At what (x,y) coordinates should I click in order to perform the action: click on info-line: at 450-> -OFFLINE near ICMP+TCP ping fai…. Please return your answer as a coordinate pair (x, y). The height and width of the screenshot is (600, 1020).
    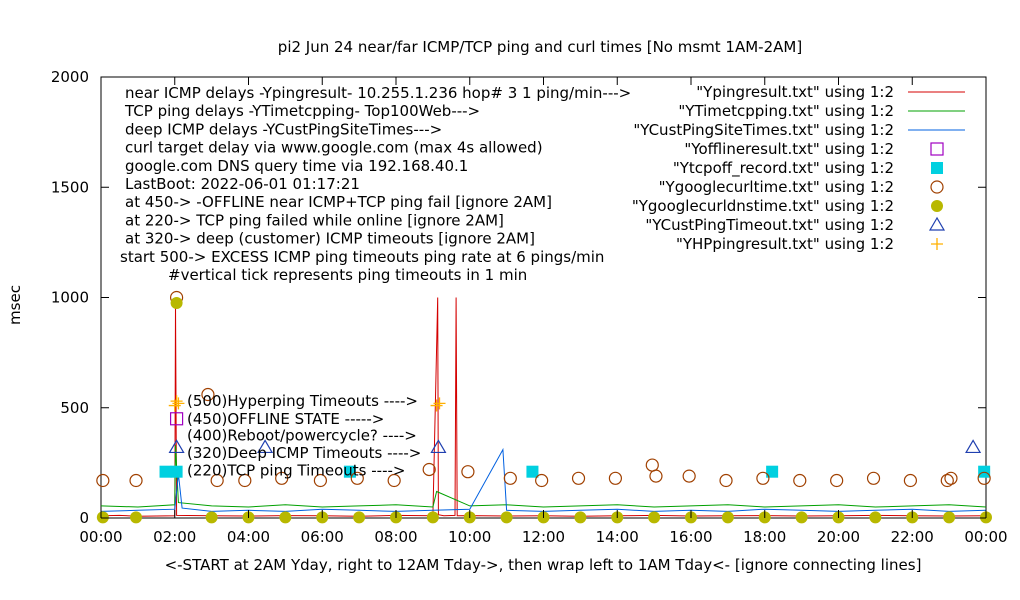
    Looking at the image, I should click on (338, 202).